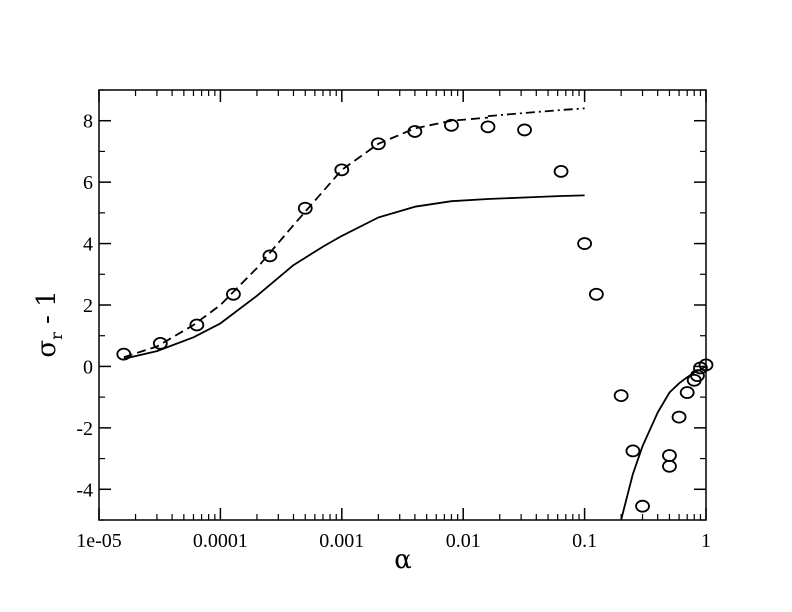  What do you see at coordinates (584, 541) in the screenshot?
I see `x-tick-label: 0.1` at bounding box center [584, 541].